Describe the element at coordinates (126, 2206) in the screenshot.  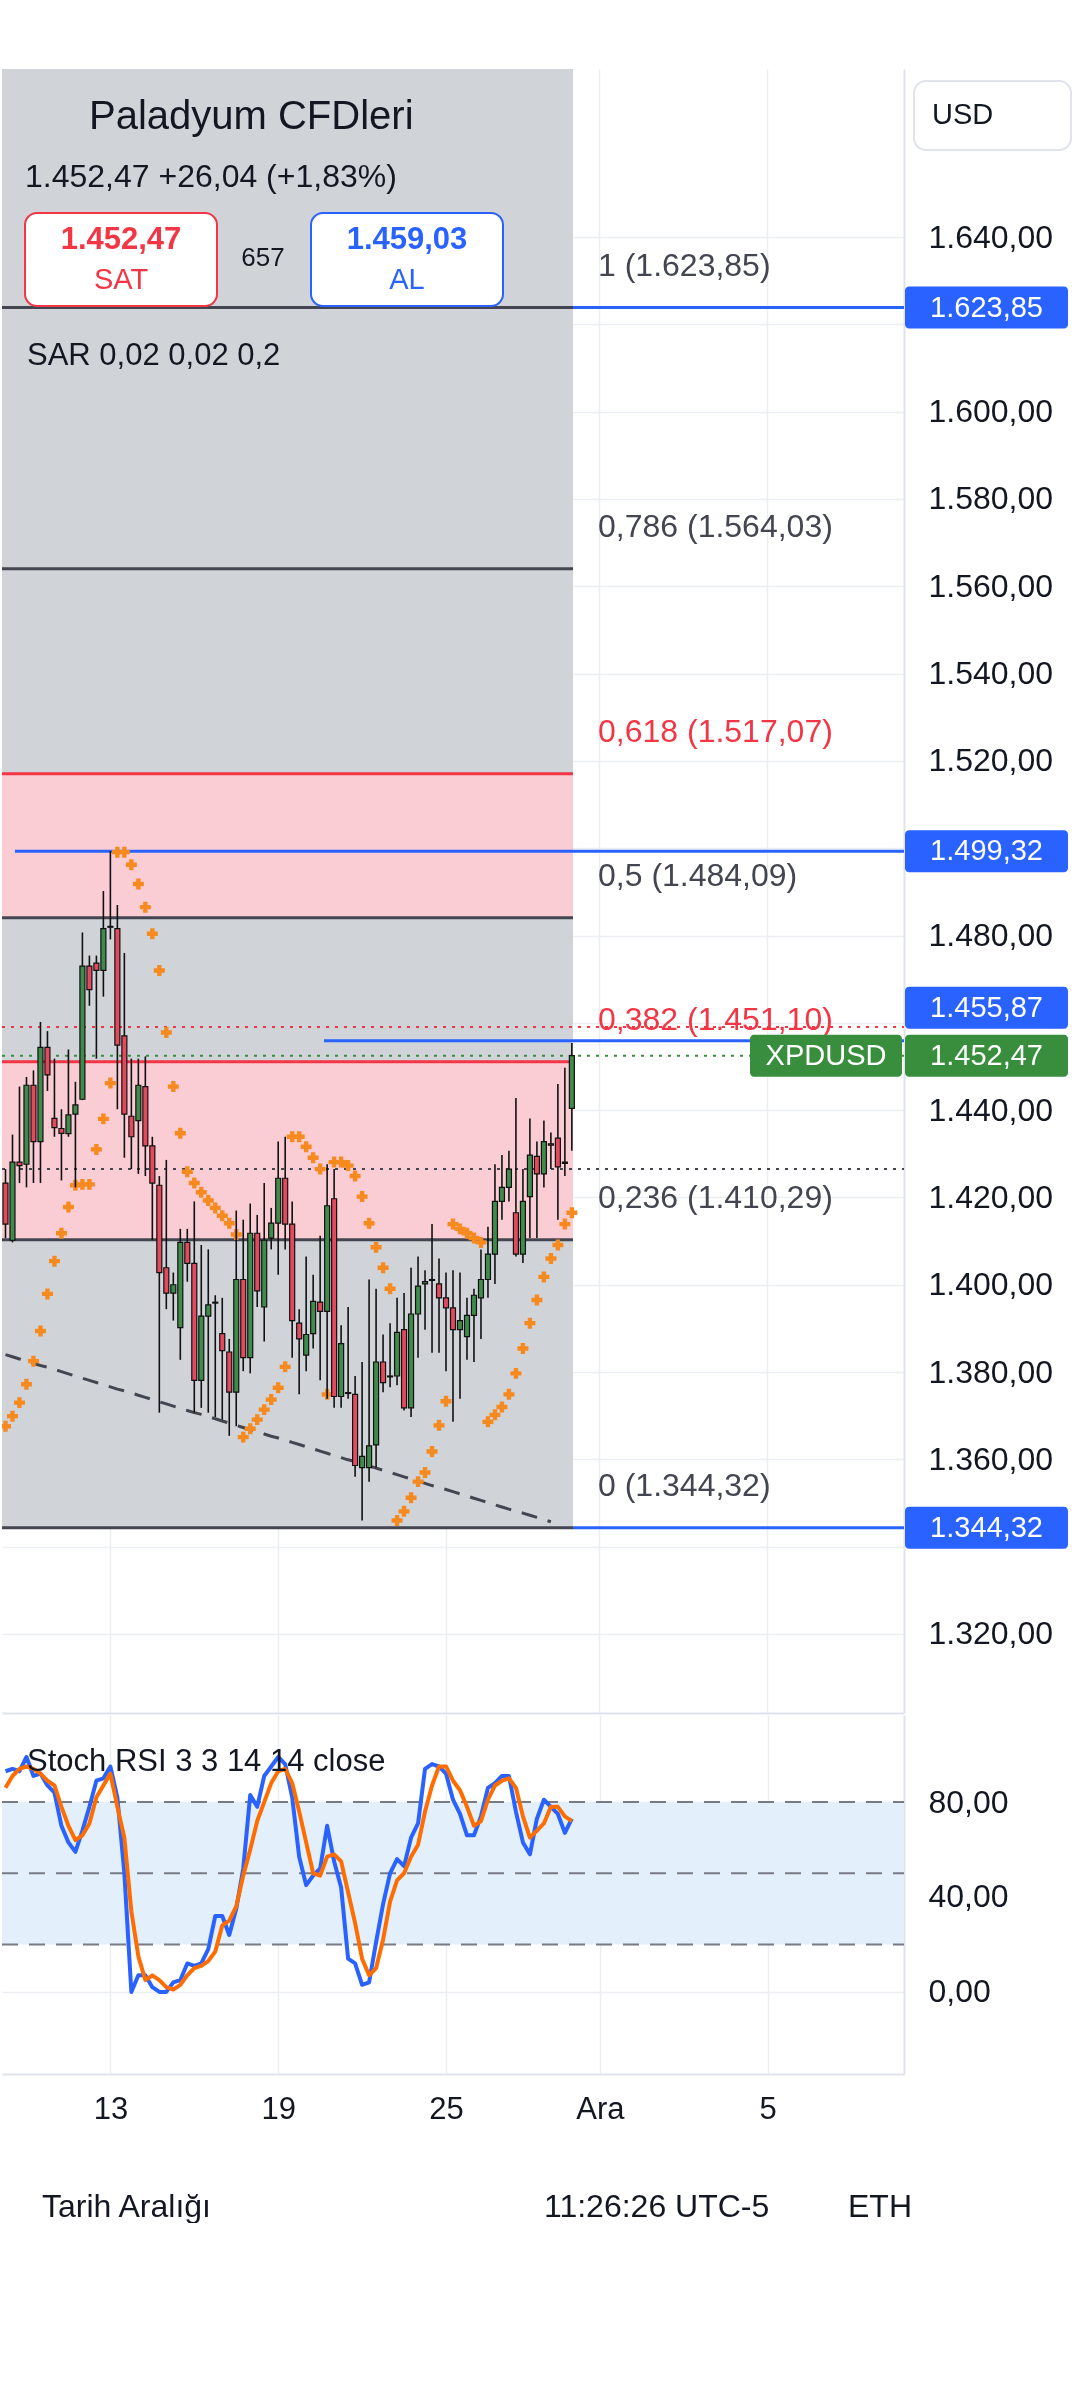
I see `text: Tarih Aralığı` at that location.